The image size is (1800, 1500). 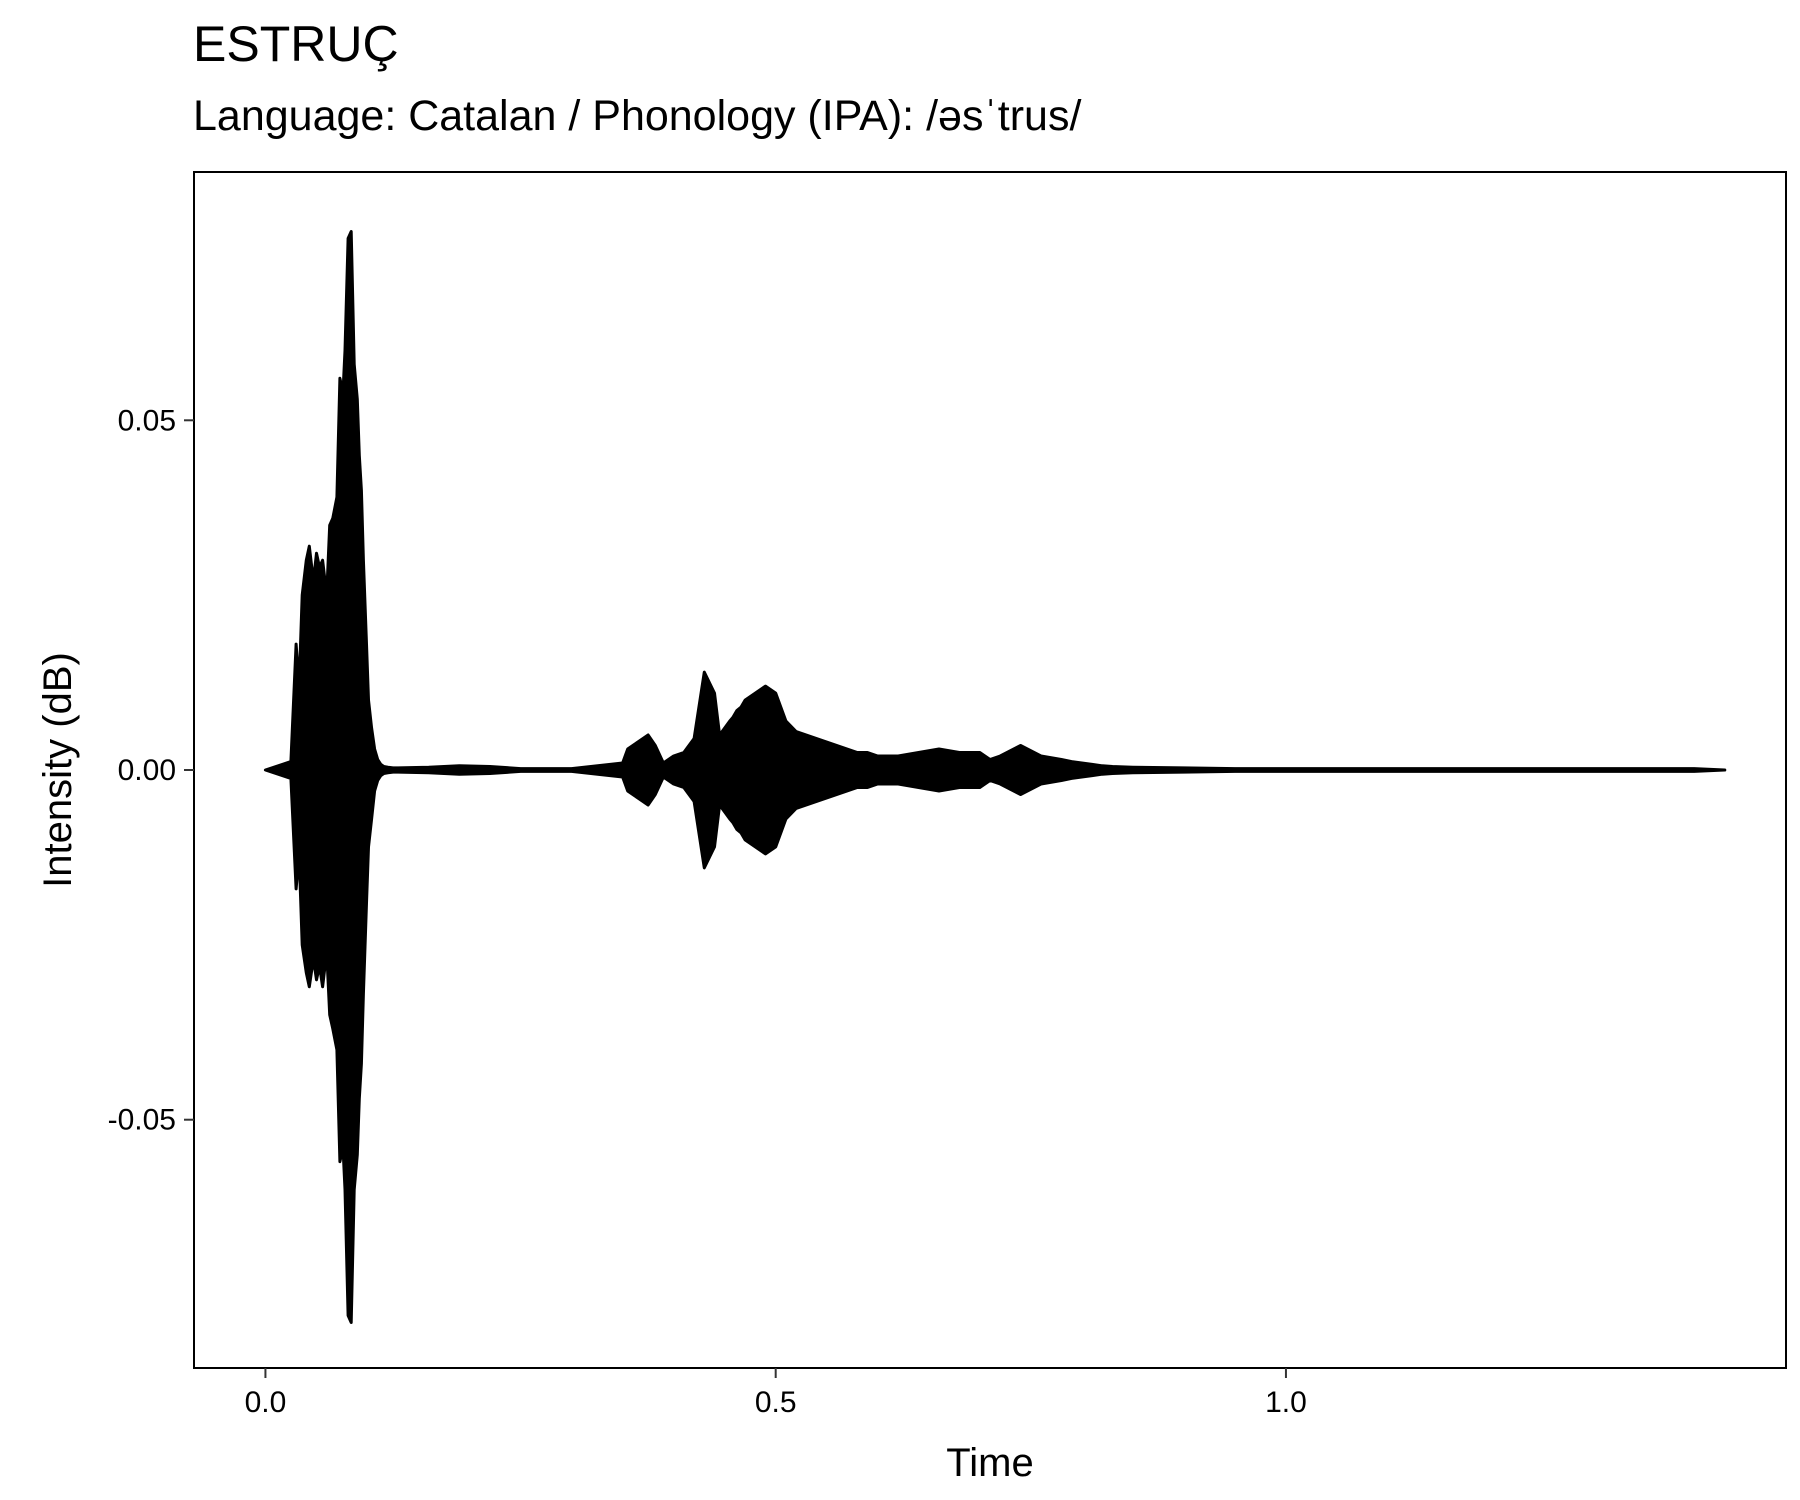 I want to click on x-tick-label: 0.5, so click(x=776, y=1402).